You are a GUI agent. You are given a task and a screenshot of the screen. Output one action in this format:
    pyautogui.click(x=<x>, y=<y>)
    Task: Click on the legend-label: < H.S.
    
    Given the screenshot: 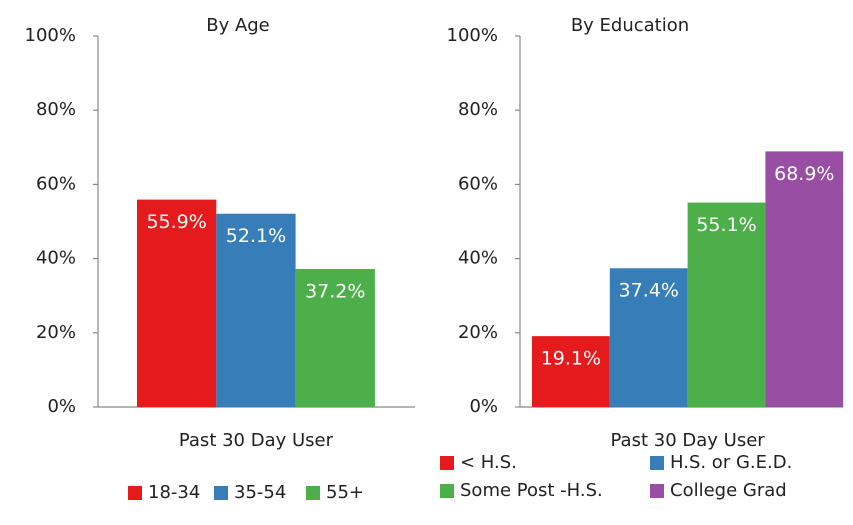 What is the action you would take?
    pyautogui.click(x=488, y=462)
    